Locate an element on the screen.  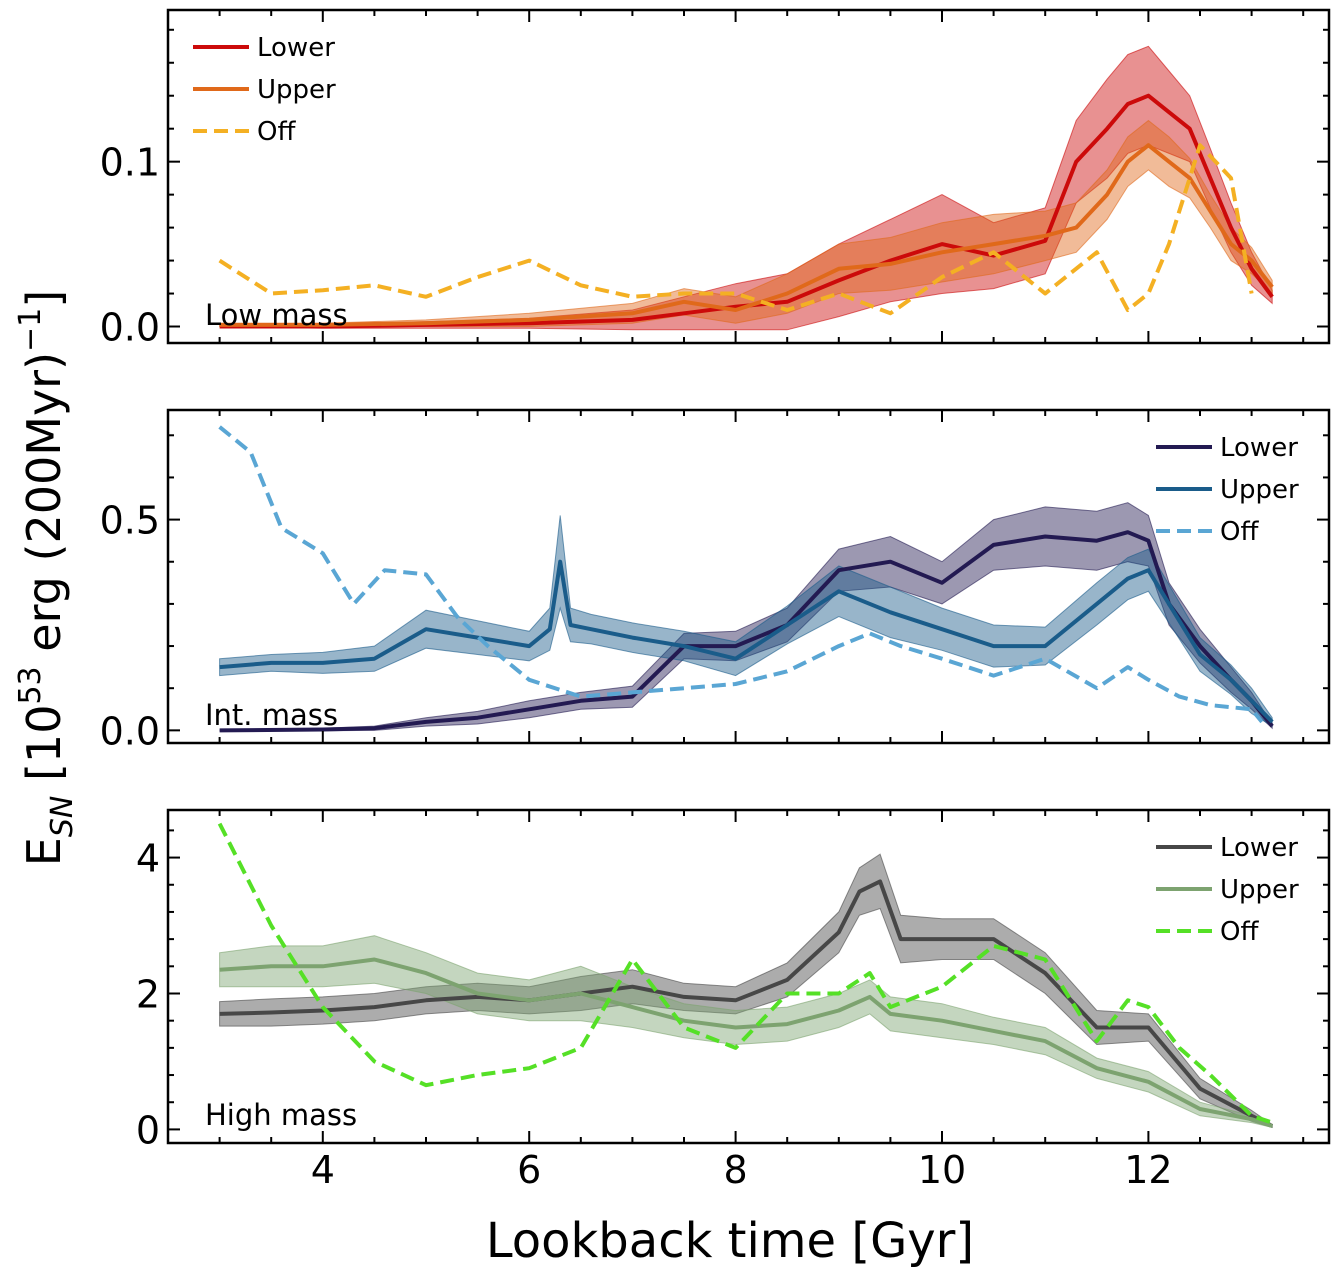
y-tick-label: 0.1 is located at coordinates (130, 163).